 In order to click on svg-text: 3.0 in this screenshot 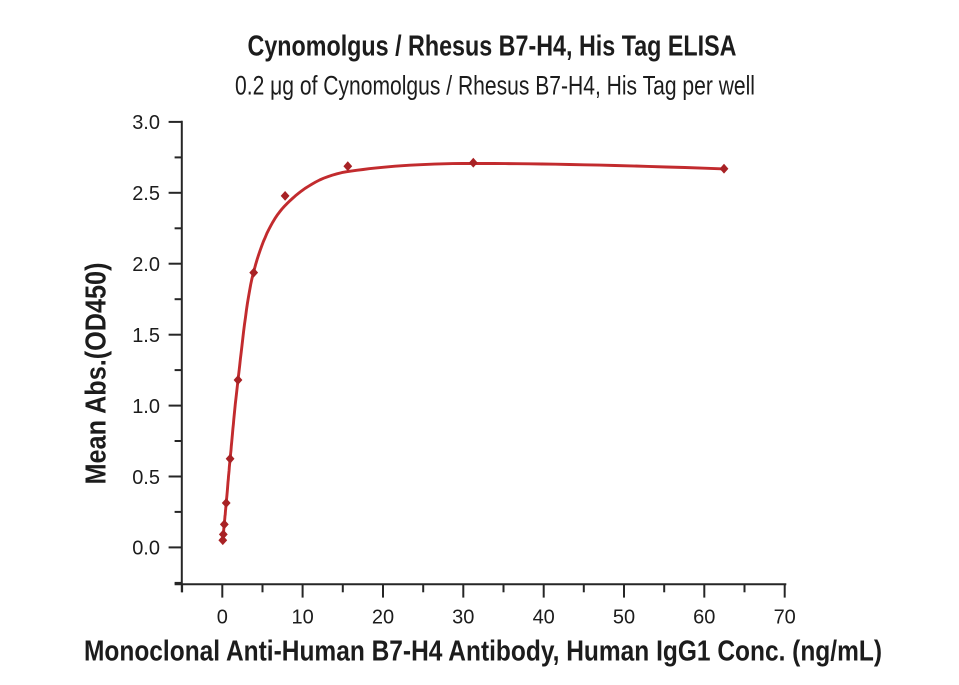, I will do `click(146, 123)`.